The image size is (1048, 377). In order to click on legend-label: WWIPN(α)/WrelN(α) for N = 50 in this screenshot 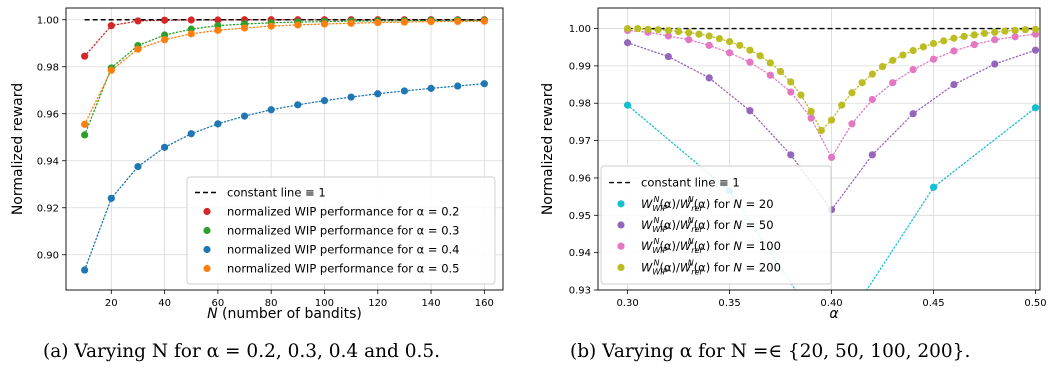, I will do `click(707, 225)`.